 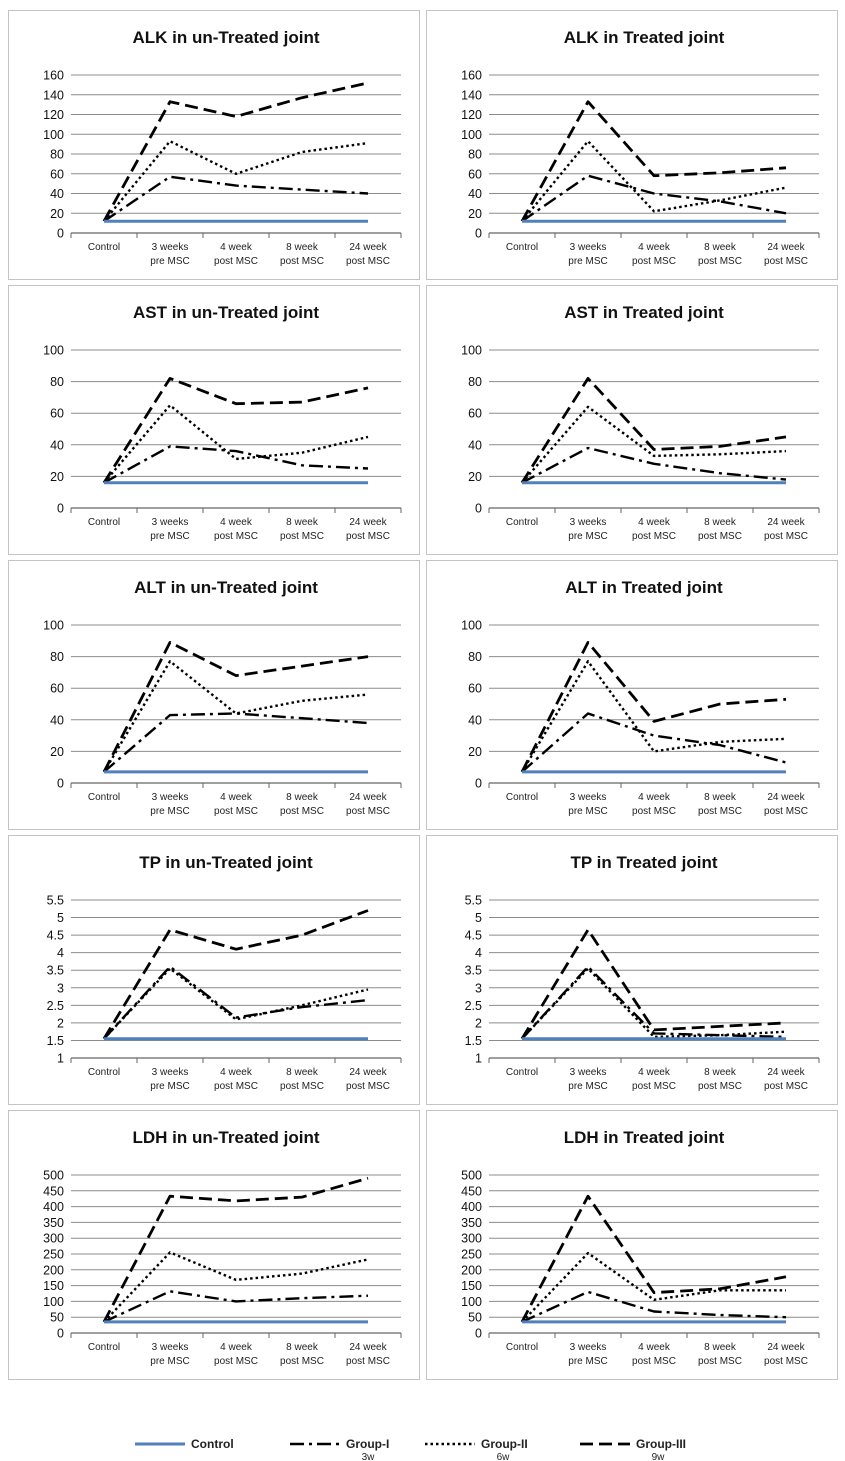 What do you see at coordinates (504, 1456) in the screenshot?
I see `legend-sublabel: 6w` at bounding box center [504, 1456].